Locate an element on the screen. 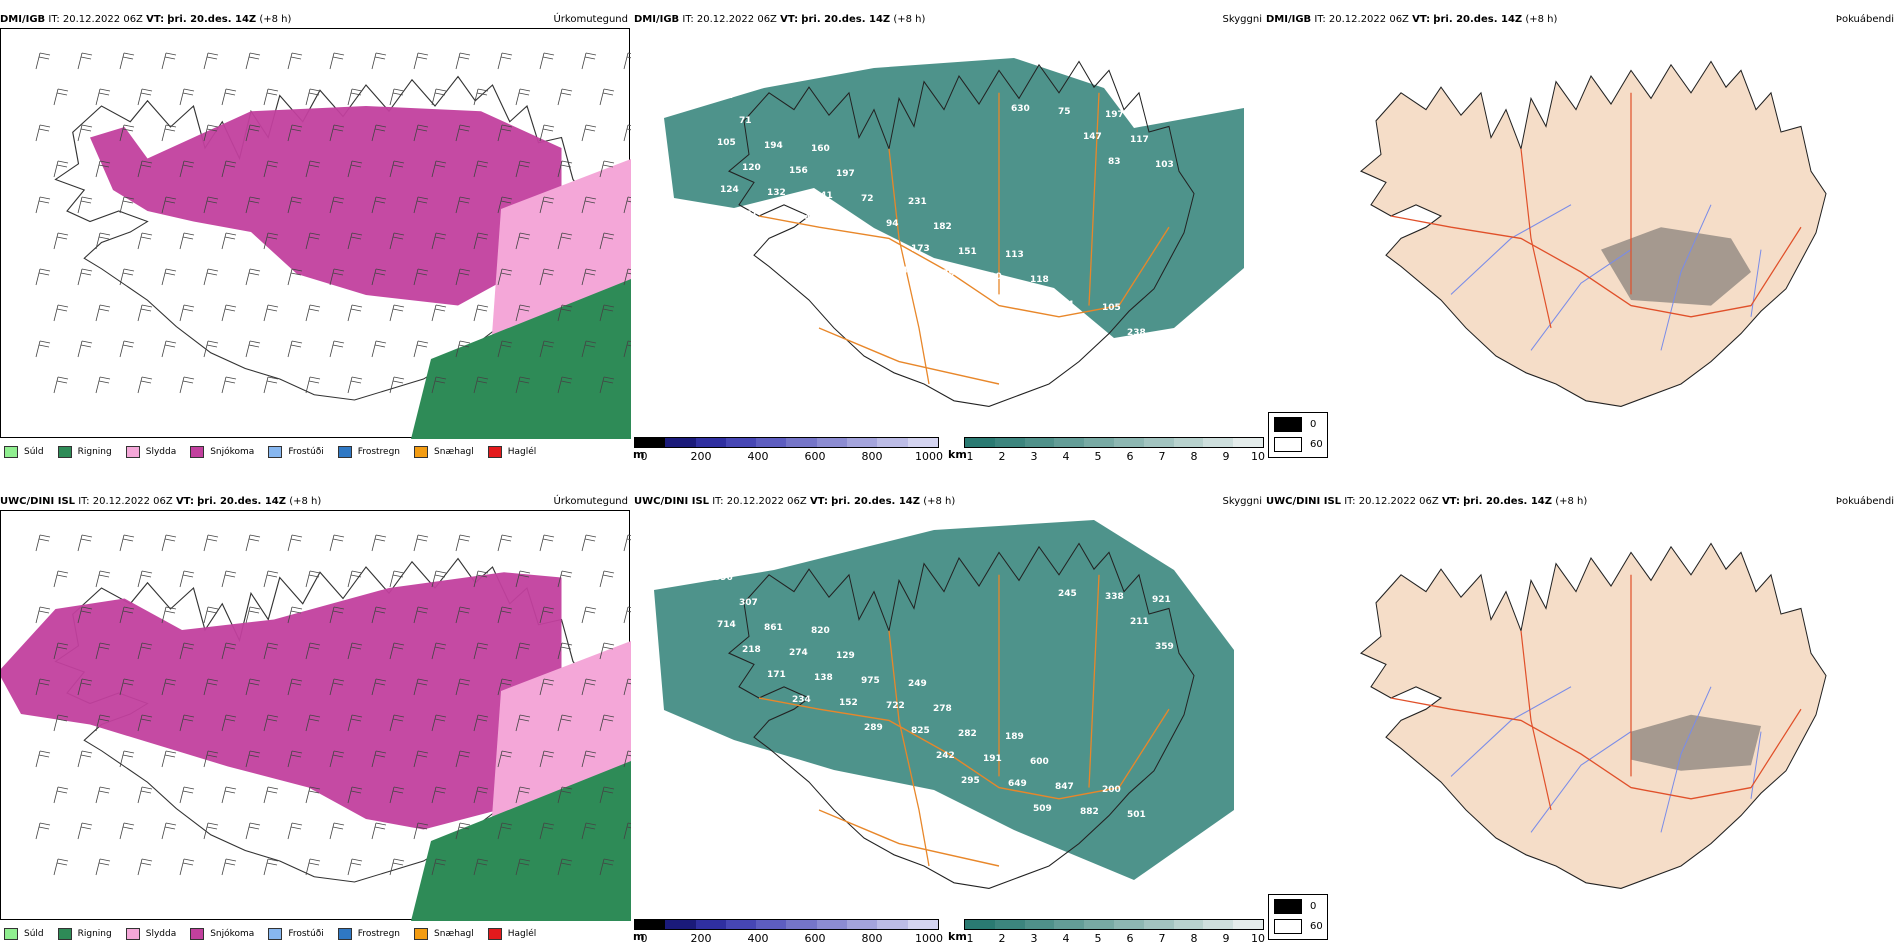 Image resolution: width=1900 pixels, height=952 pixels. colorbar-tick: 600 is located at coordinates (815, 938).